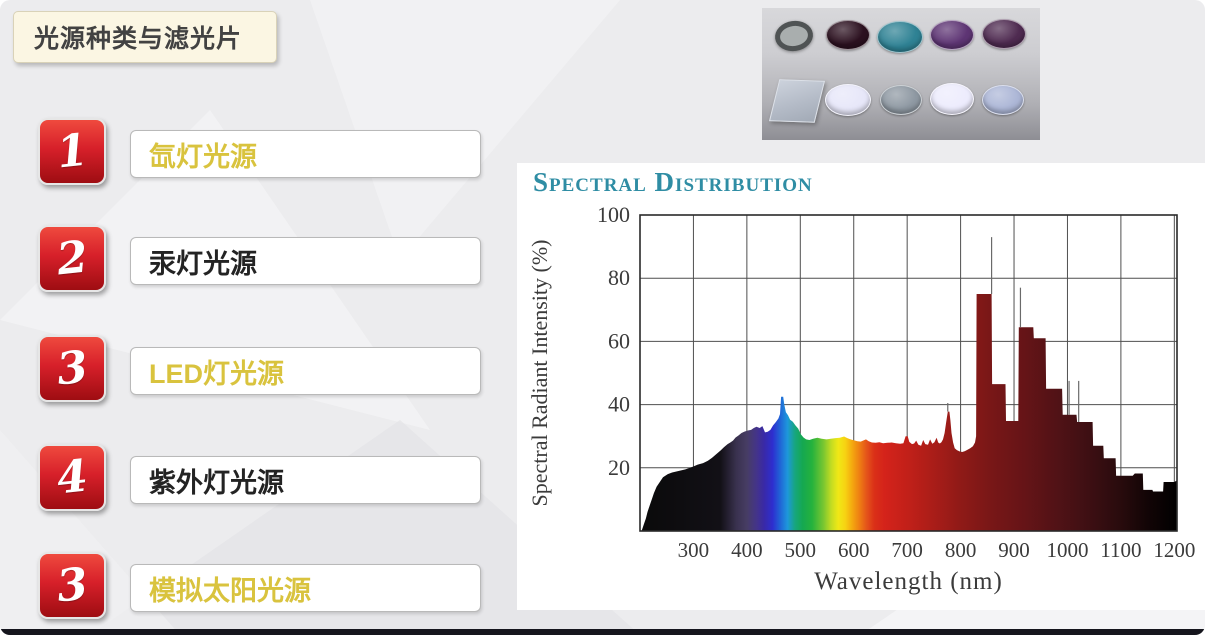  What do you see at coordinates (794, 36) in the screenshot?
I see `gray-lens-filter` at bounding box center [794, 36].